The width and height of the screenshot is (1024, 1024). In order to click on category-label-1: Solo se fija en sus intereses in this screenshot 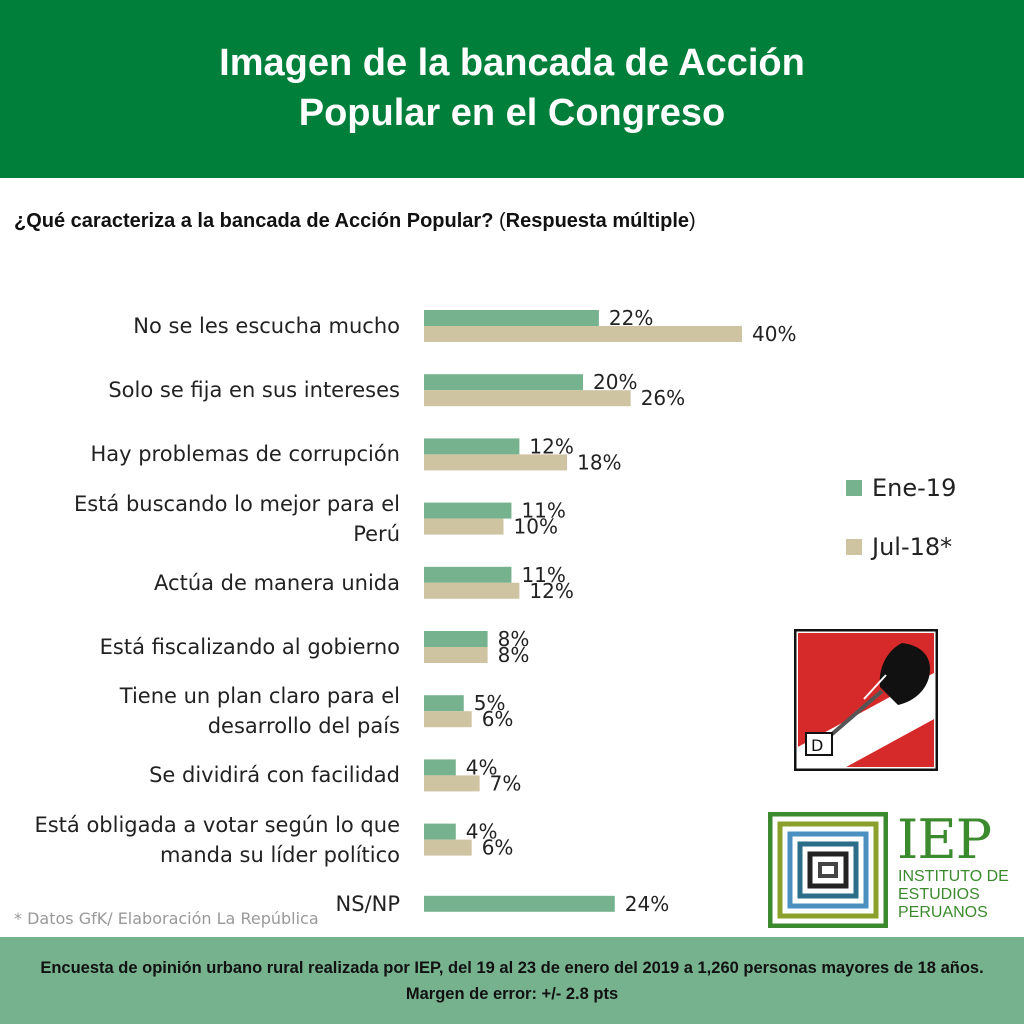, I will do `click(200, 390)`.